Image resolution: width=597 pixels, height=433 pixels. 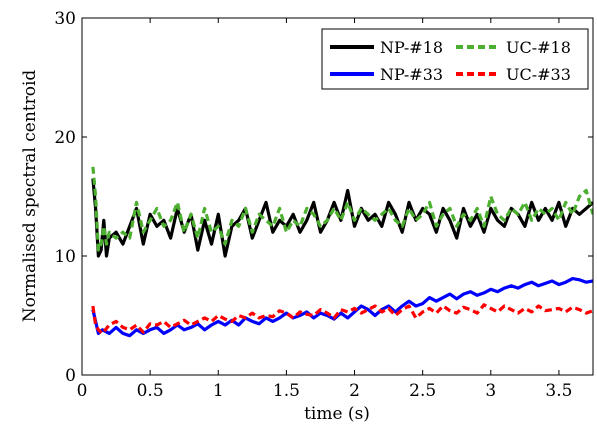 I want to click on y-tick-label: 10, so click(x=65, y=257).